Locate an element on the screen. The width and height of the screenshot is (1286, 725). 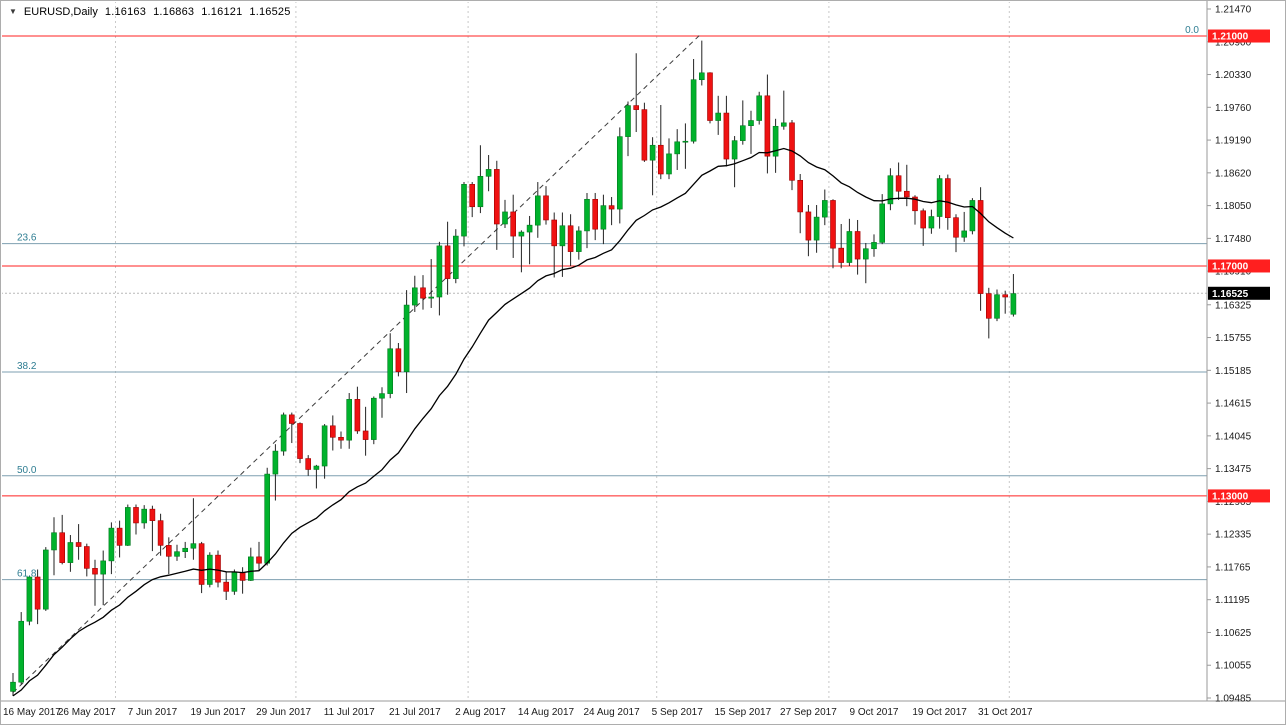
time-axis-label: 7 Jun 2017 is located at coordinates (153, 712).